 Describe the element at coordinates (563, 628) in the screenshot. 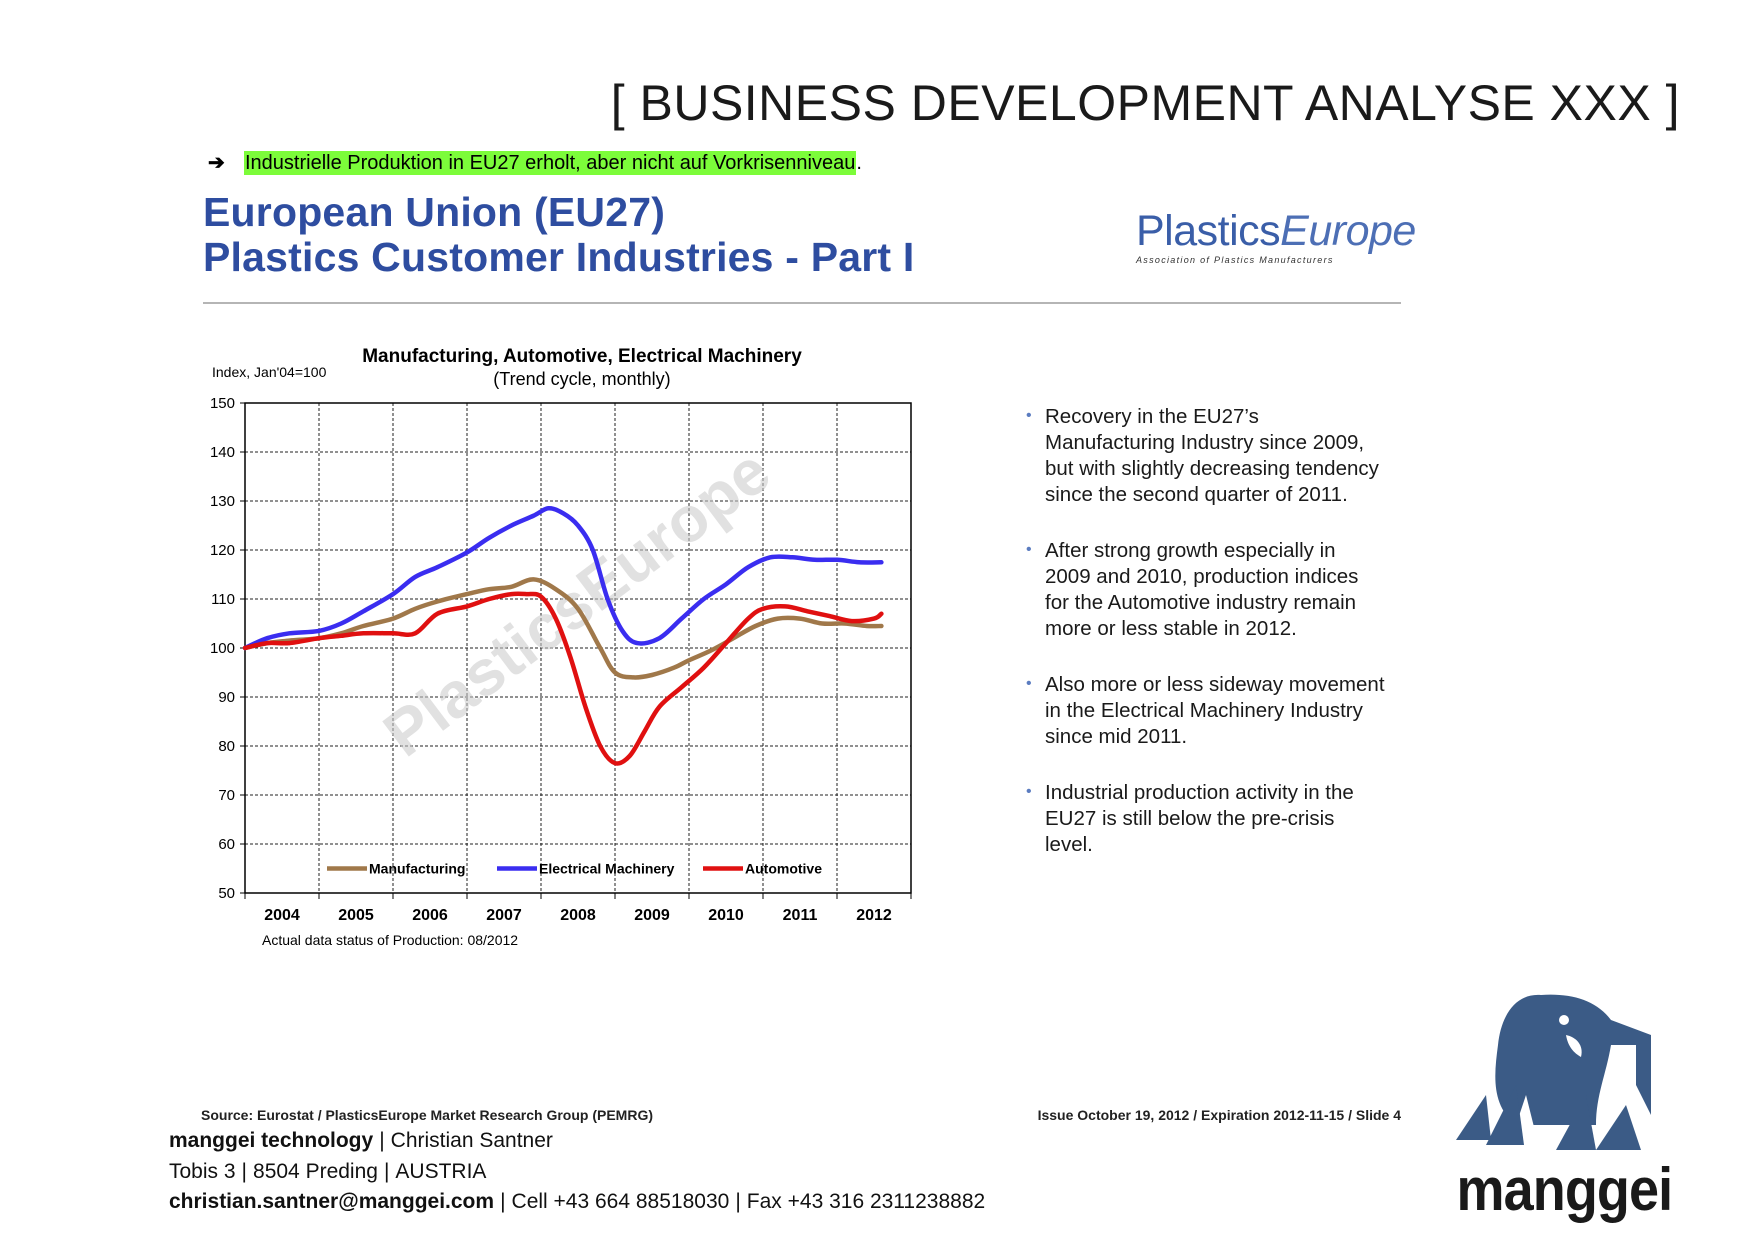

I see `series-line-manufacturing` at that location.